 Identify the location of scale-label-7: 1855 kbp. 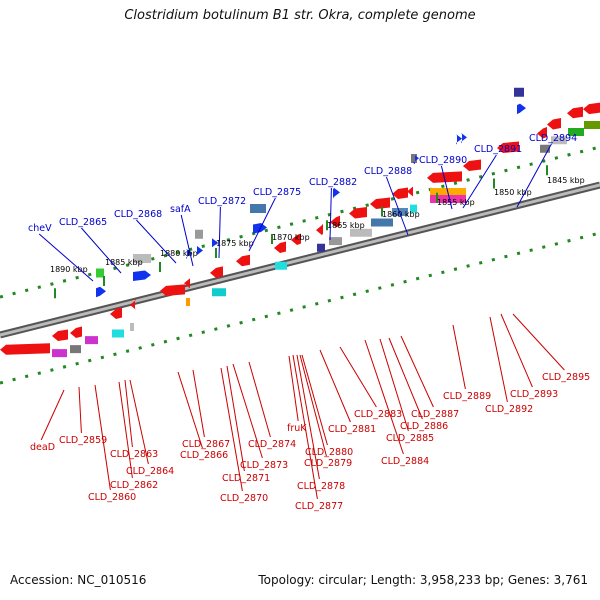
(456, 202).